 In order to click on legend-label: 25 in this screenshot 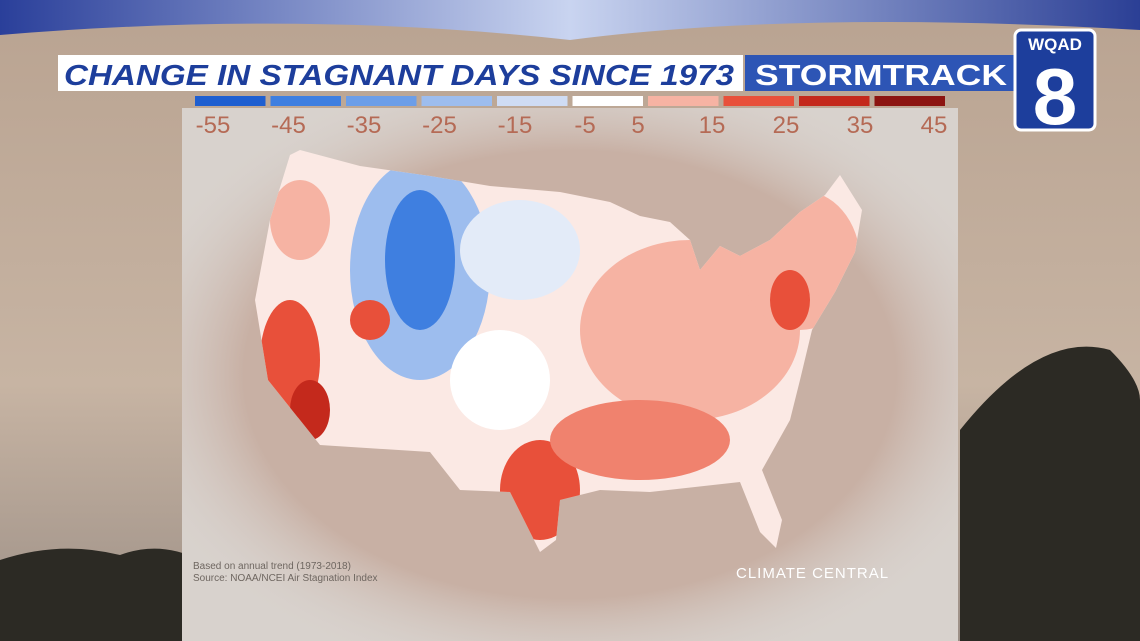, I will do `click(786, 125)`.